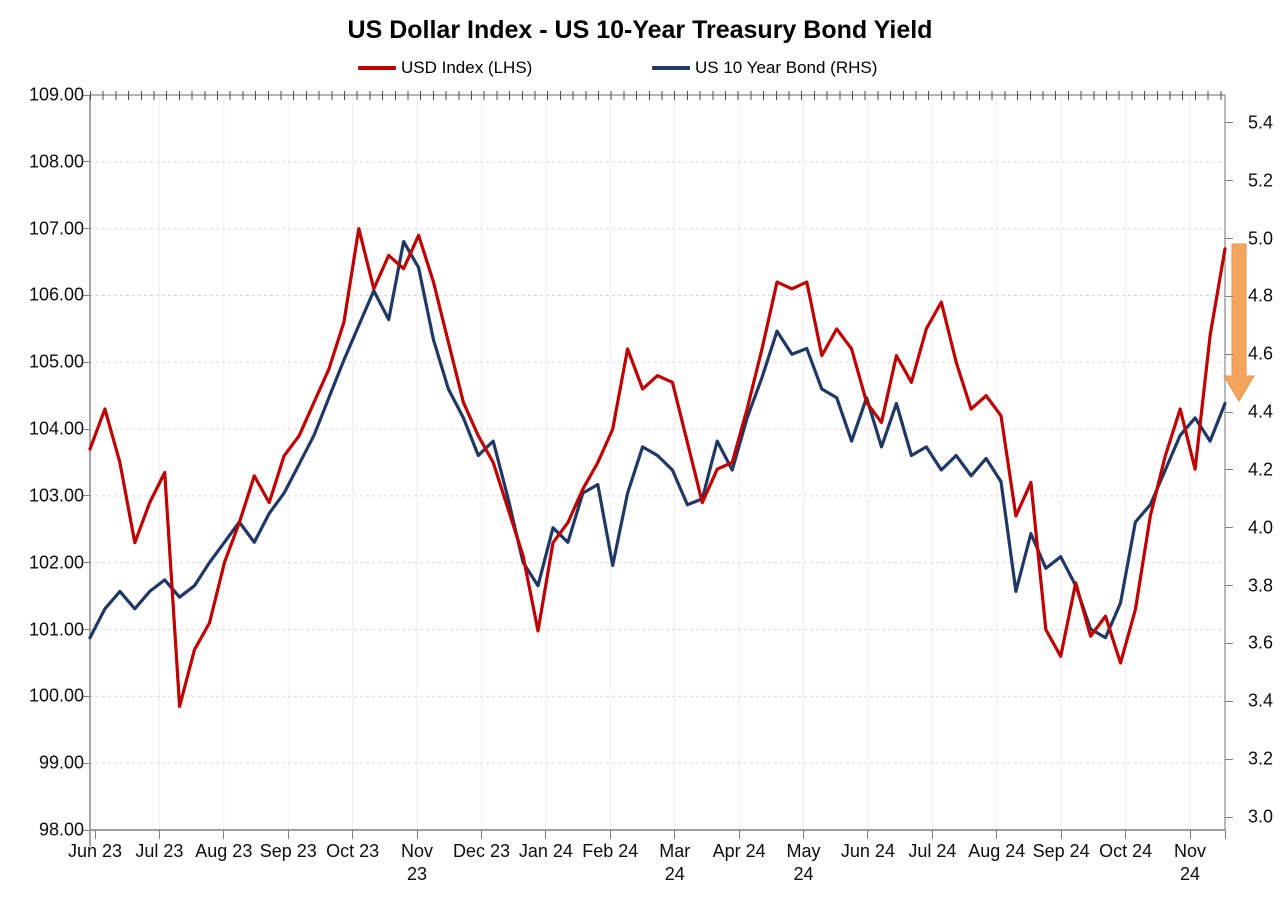 This screenshot has width=1280, height=902. I want to click on right-axis-tick-label: 3.4, so click(1261, 700).